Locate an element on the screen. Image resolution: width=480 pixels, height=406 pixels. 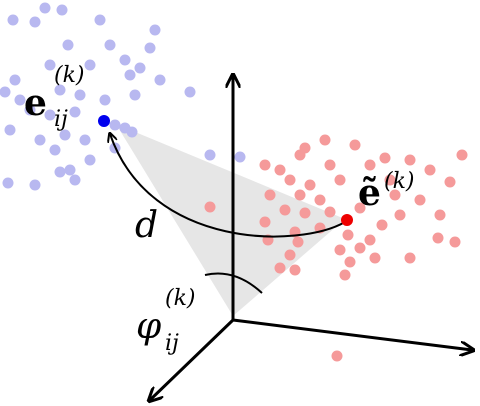
distance-arc is located at coordinates (228, 186).